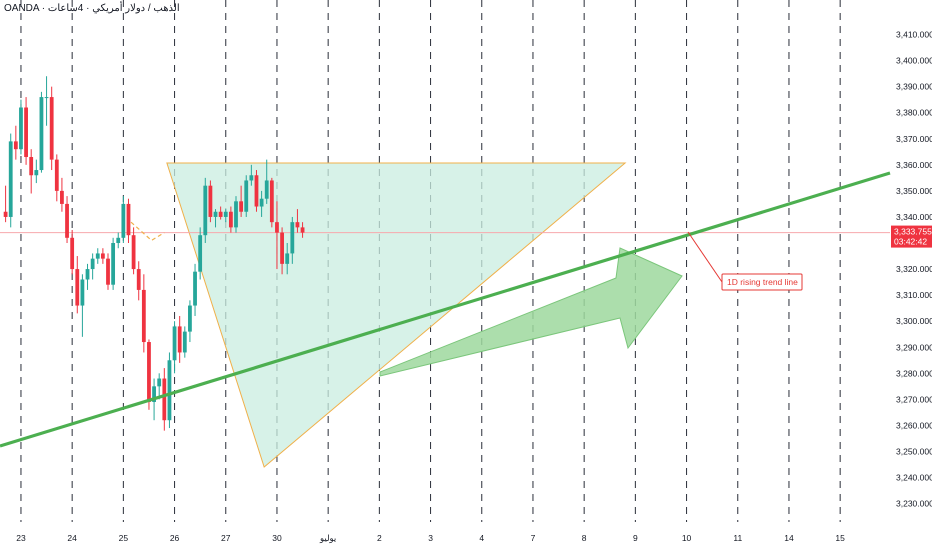 Image resolution: width=932 pixels, height=550 pixels. What do you see at coordinates (124, 538) in the screenshot?
I see `time-tick-label: 25` at bounding box center [124, 538].